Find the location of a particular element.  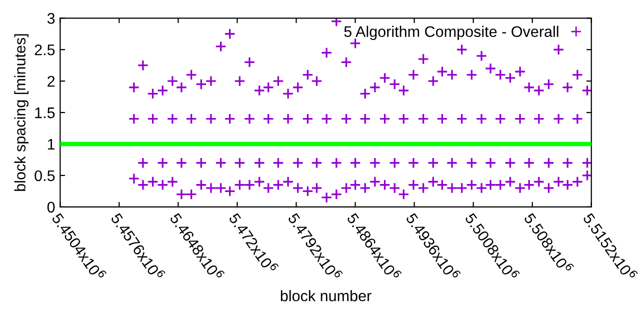

y-tick-label: 3 is located at coordinates (51, 18).